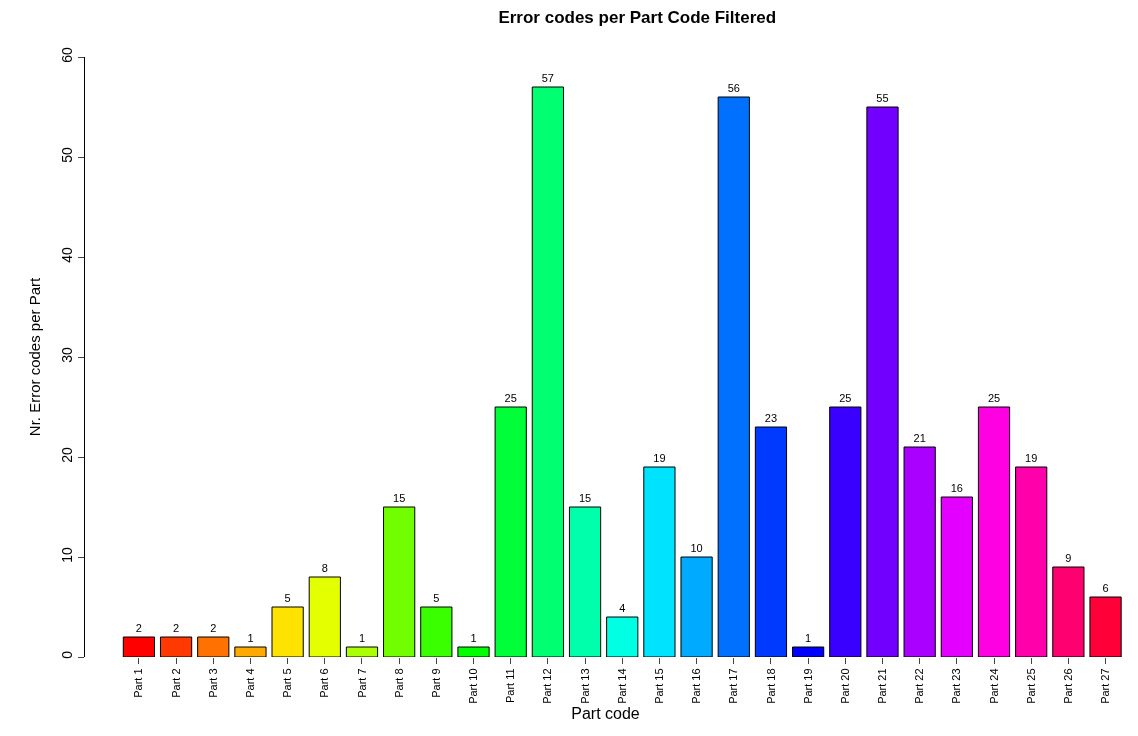 Image resolution: width=1138 pixels, height=736 pixels. What do you see at coordinates (175, 683) in the screenshot?
I see `x-tick-label: Part 2` at bounding box center [175, 683].